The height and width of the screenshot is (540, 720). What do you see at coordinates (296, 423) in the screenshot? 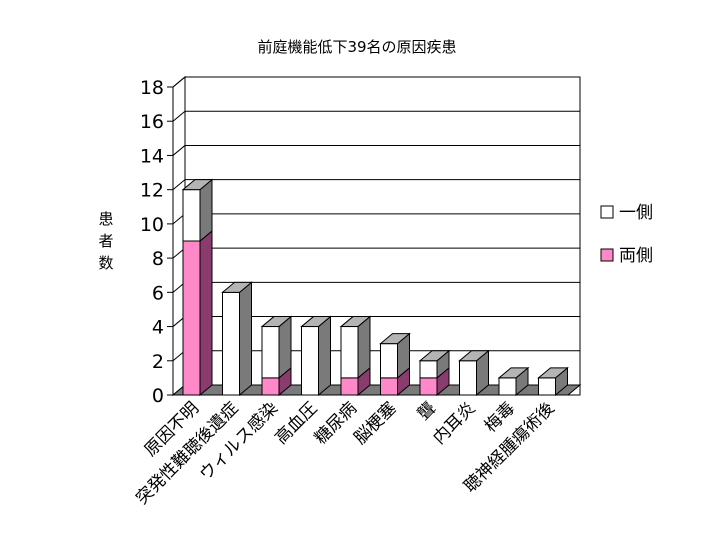
I see `x-tick-label: 高血圧` at bounding box center [296, 423].